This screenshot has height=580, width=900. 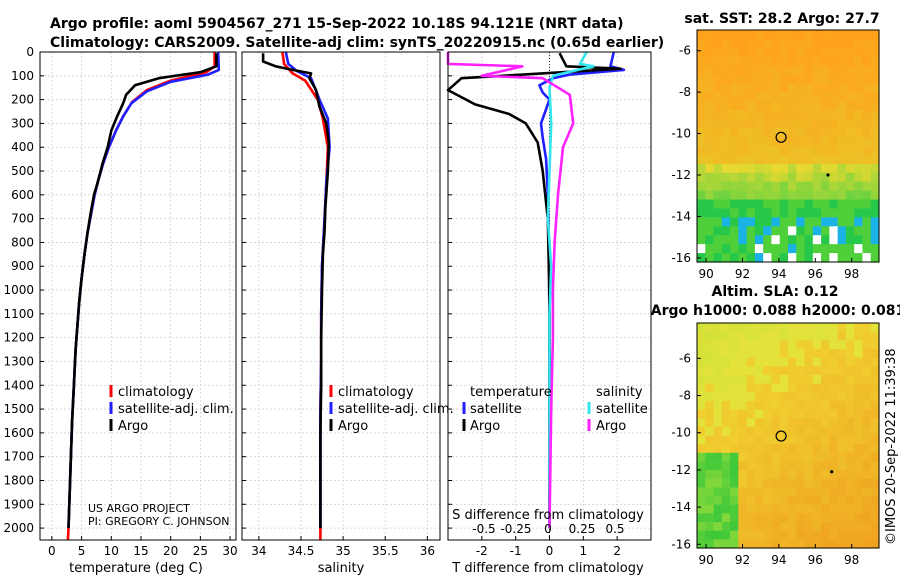 I want to click on y-tick-label: 600, so click(x=22, y=195).